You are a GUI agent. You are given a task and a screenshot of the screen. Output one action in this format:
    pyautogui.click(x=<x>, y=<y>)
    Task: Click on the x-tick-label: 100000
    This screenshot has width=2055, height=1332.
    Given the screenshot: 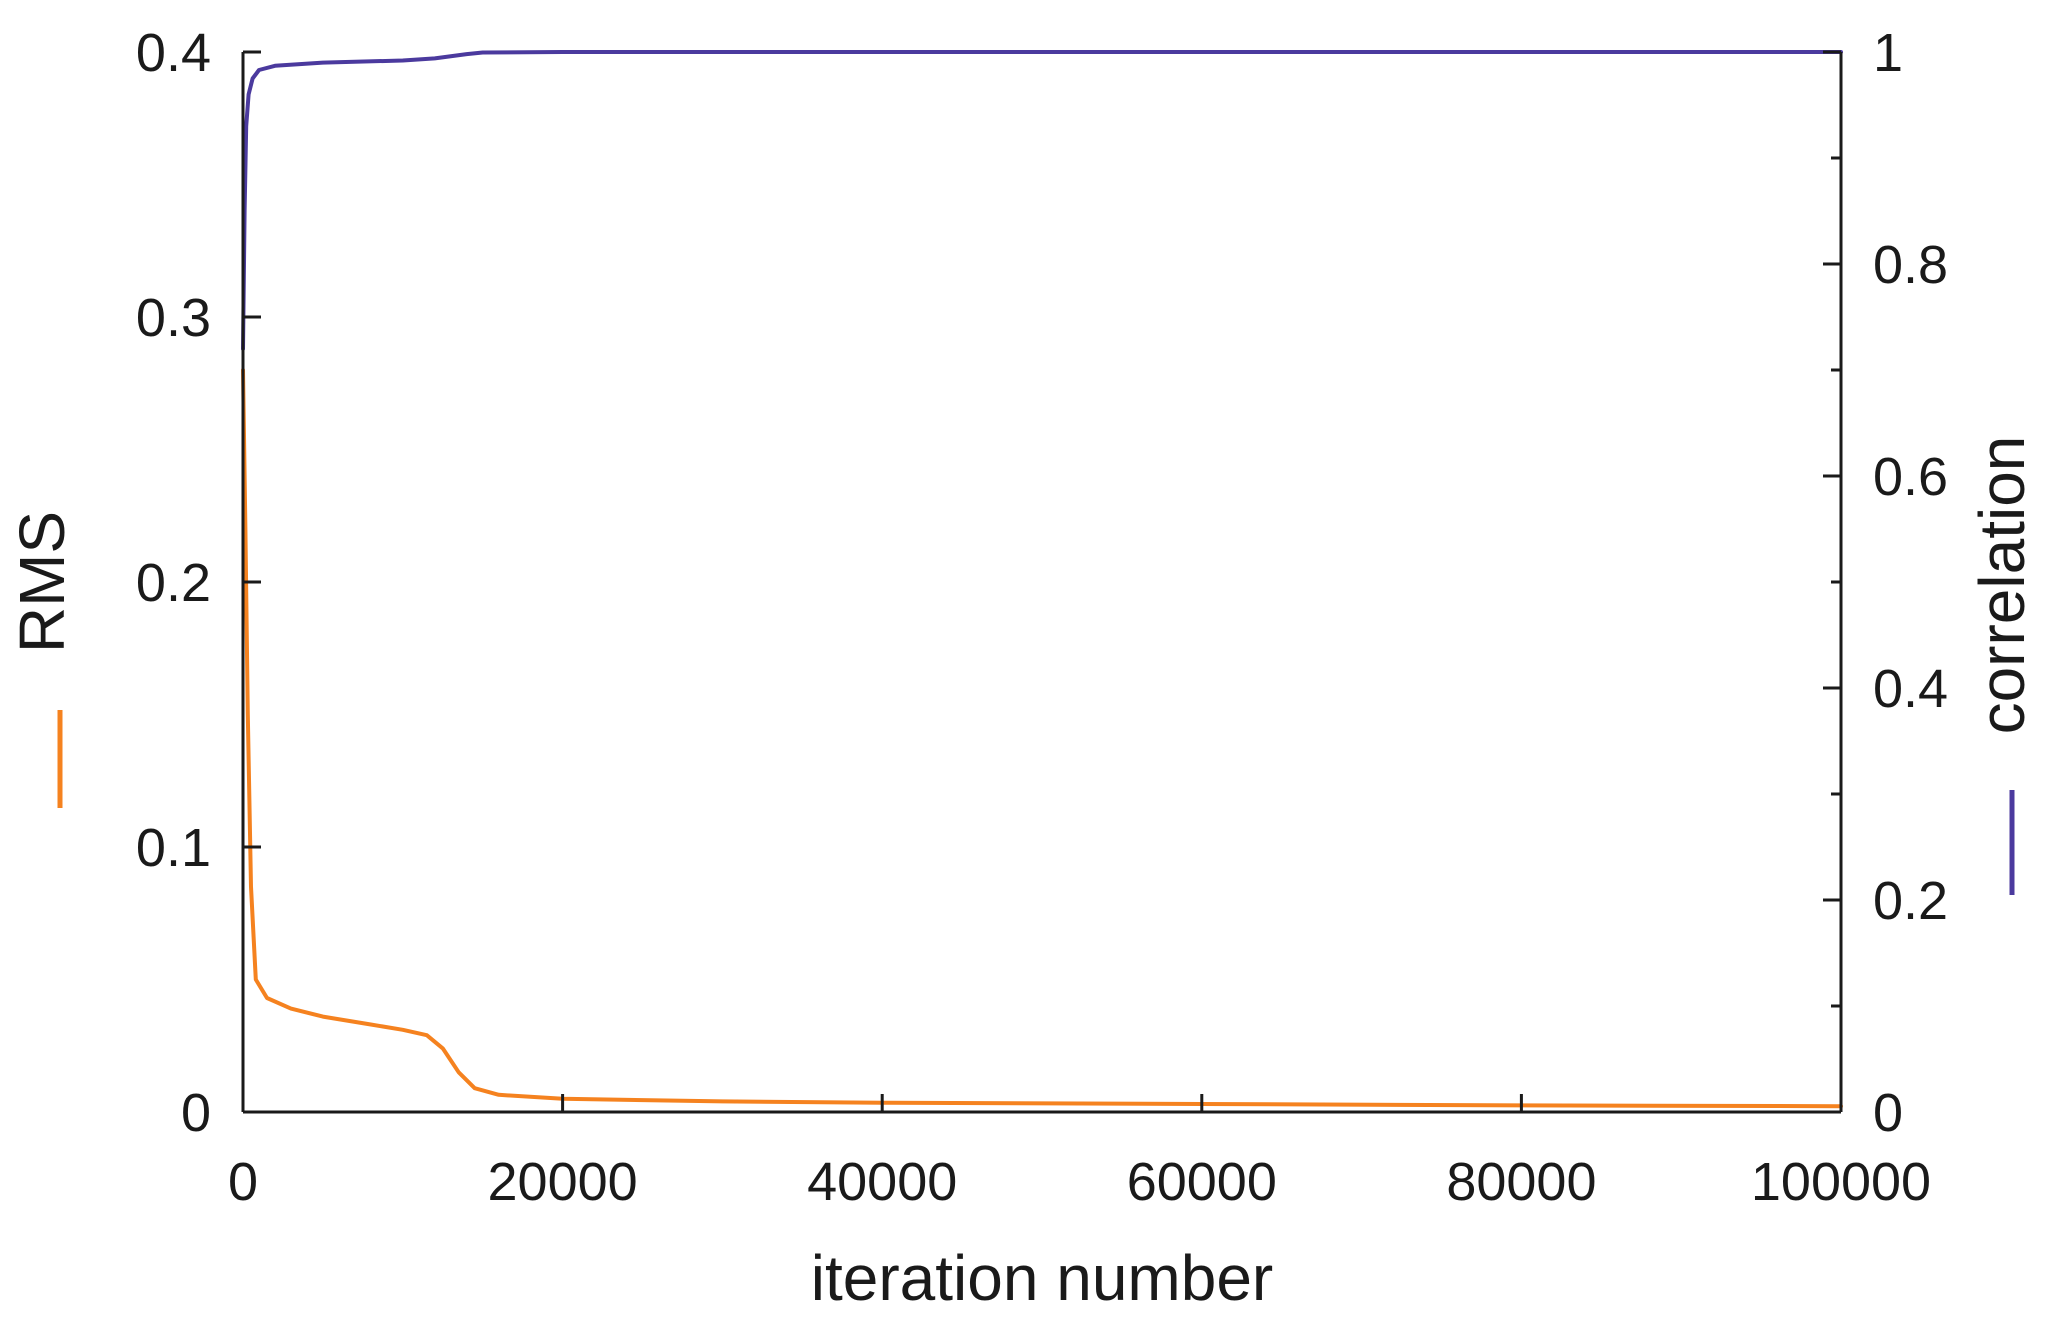 What is the action you would take?
    pyautogui.click(x=1841, y=1182)
    